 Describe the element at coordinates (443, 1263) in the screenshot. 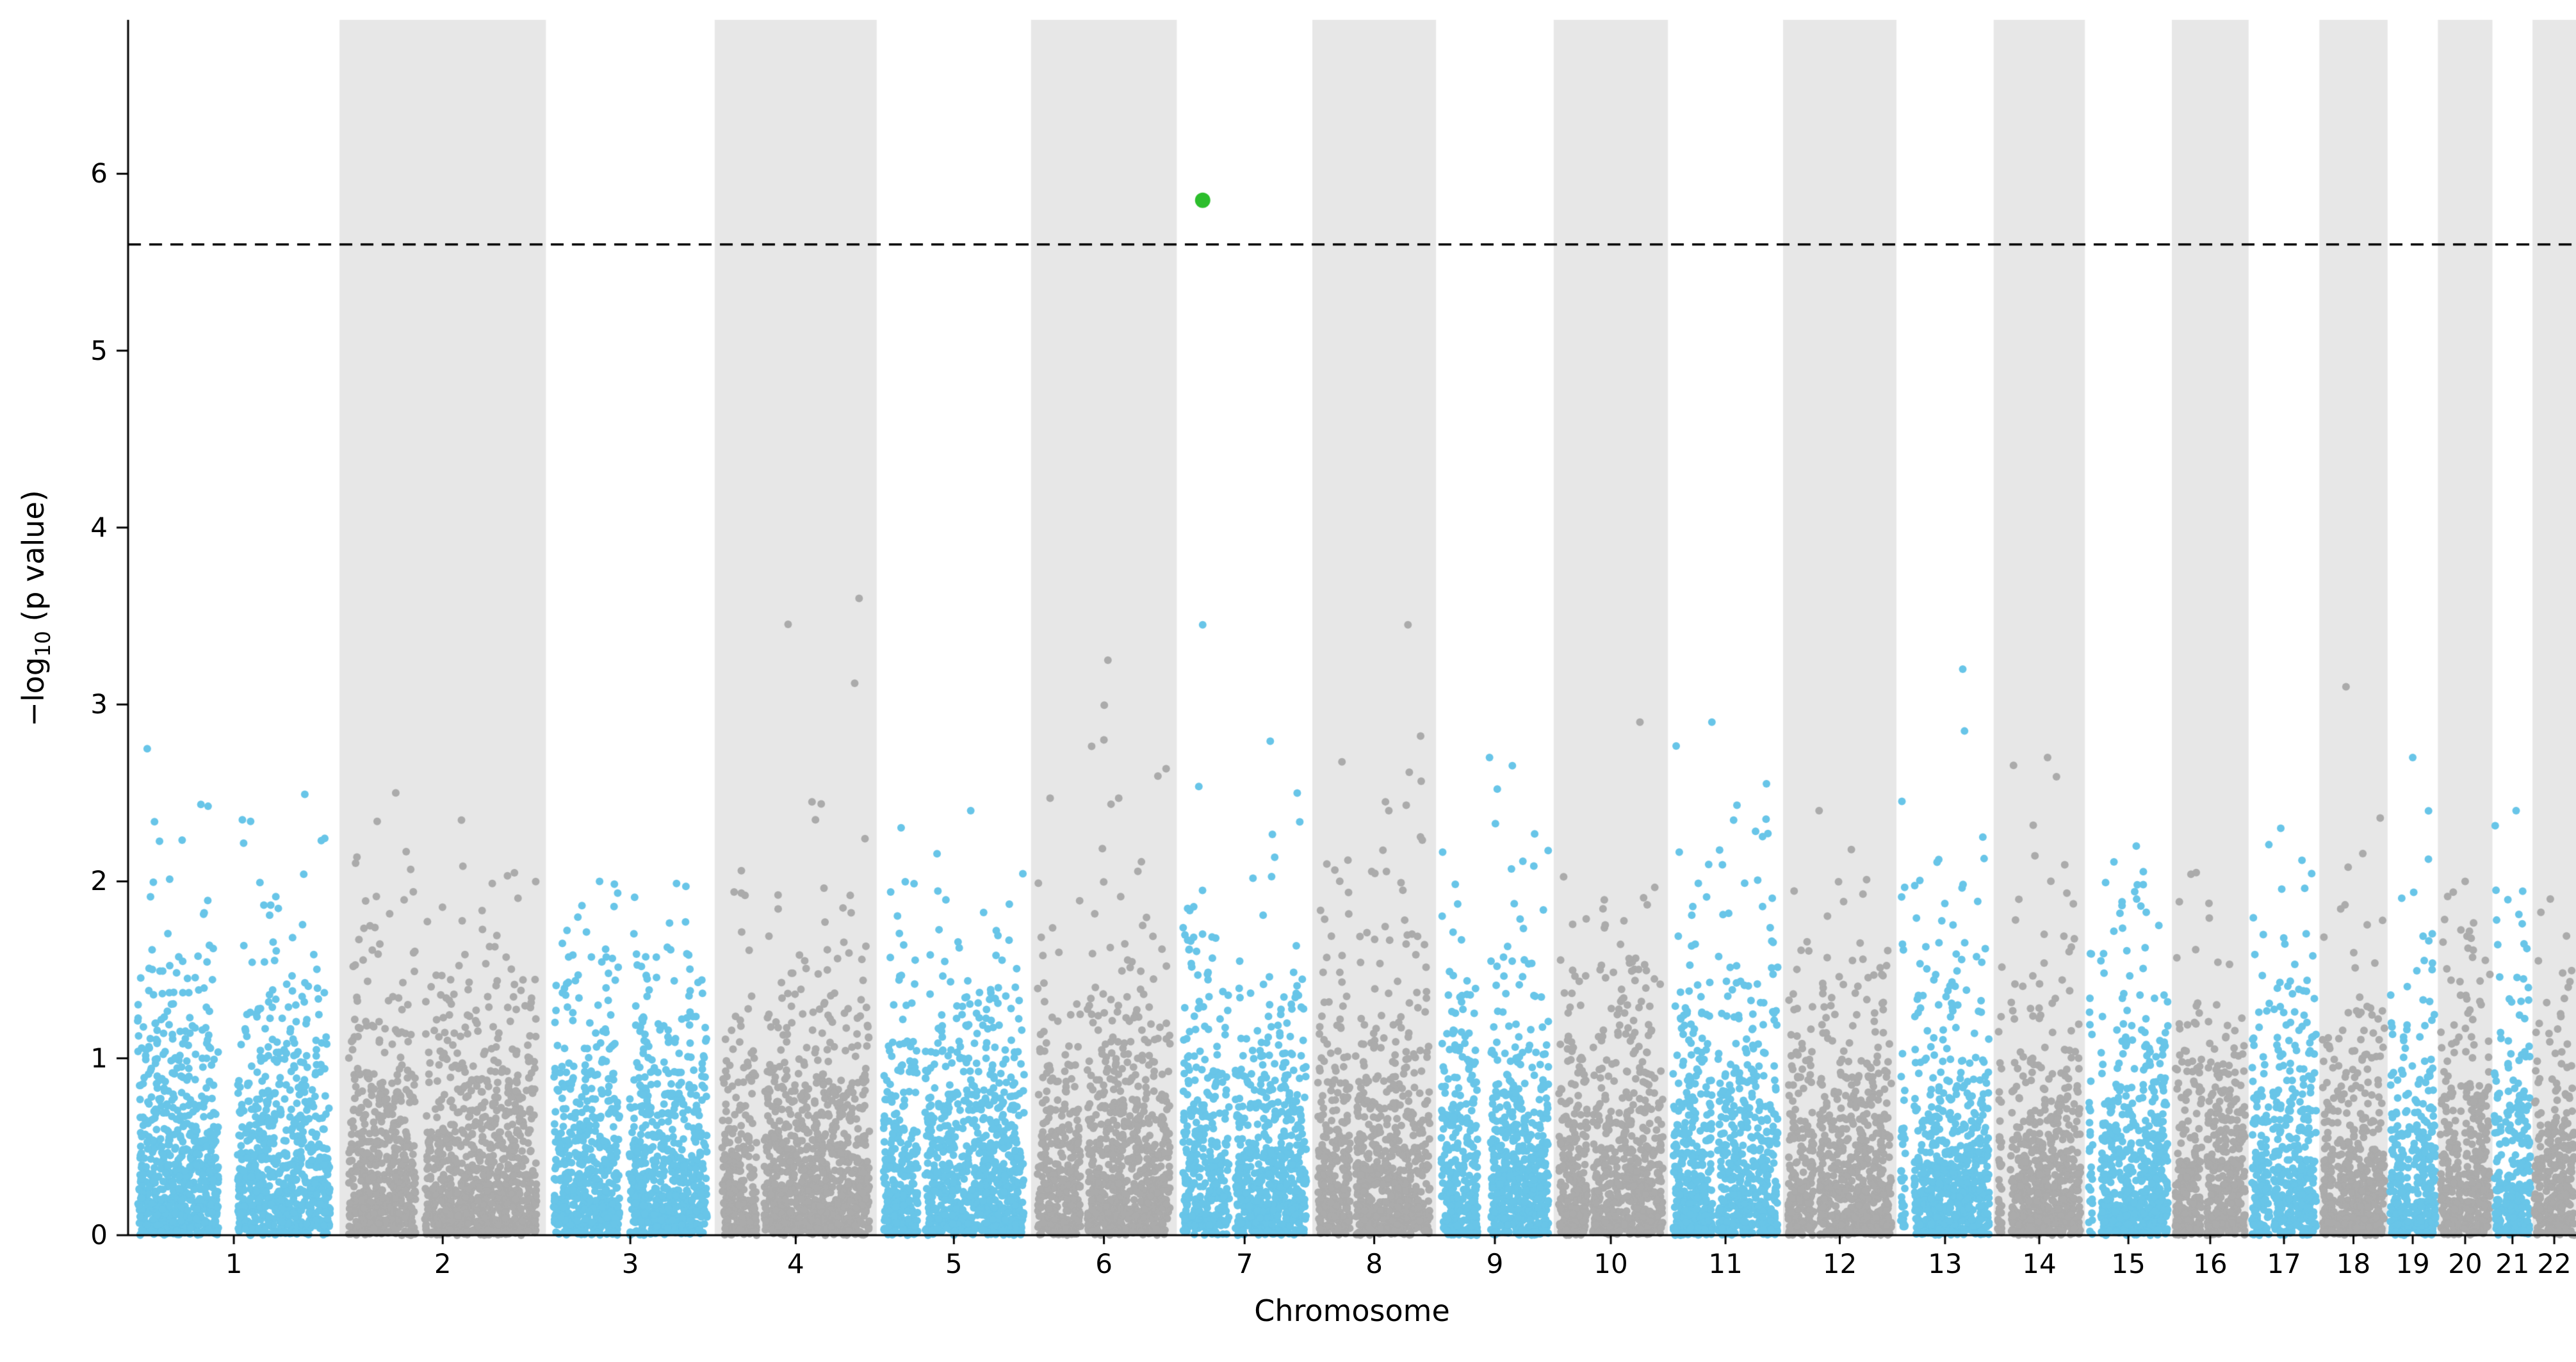

I see `x-tick-label-chr2: 2` at that location.